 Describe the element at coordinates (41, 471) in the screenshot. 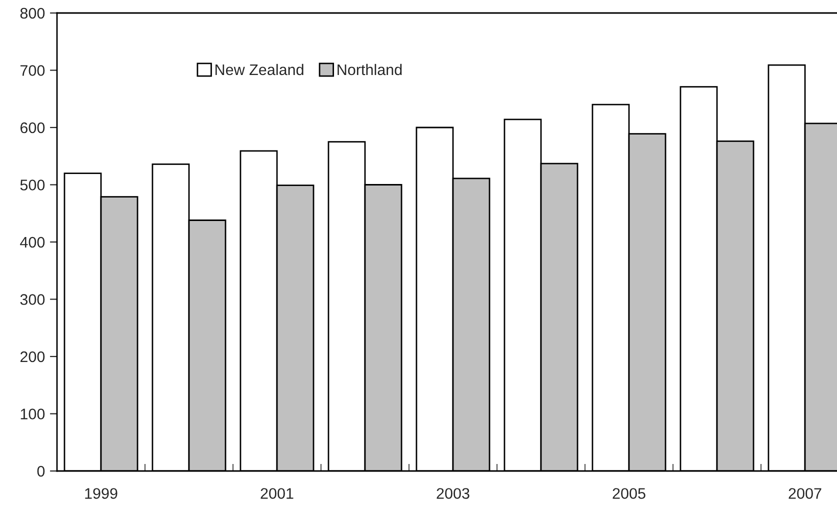

I see `y-tick-label: 0` at that location.